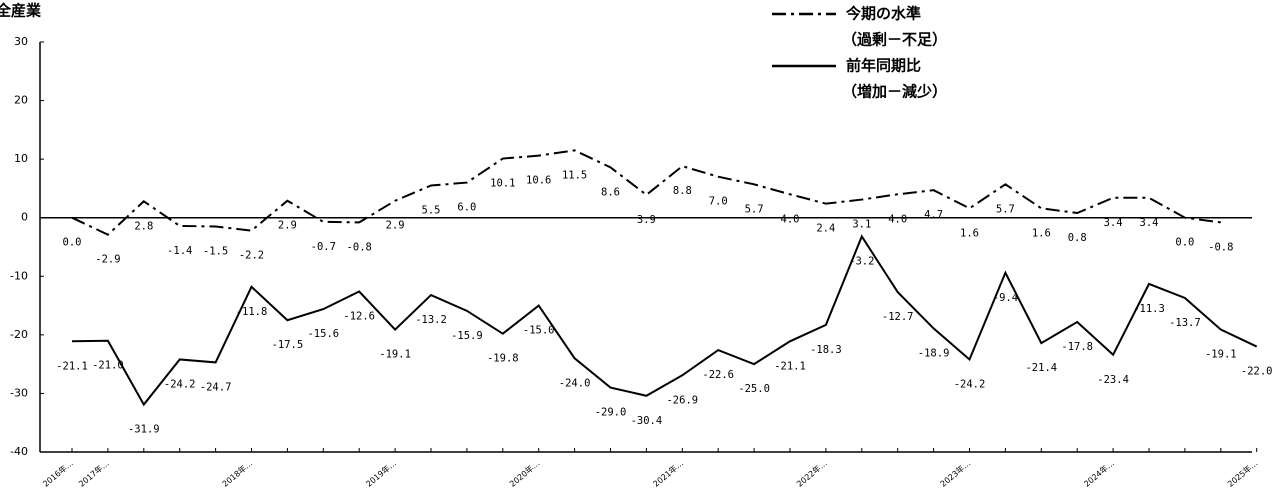 The height and width of the screenshot is (489, 1279). What do you see at coordinates (575, 383) in the screenshot?
I see `data-label: -24.0` at bounding box center [575, 383].